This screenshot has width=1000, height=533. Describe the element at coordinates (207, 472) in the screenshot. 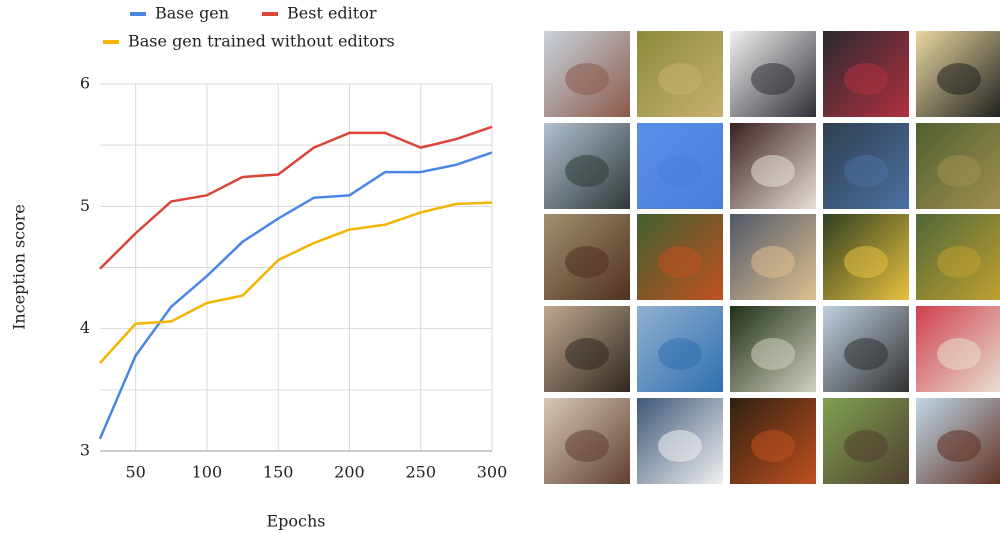

I see `x-tick-label: 100` at that location.